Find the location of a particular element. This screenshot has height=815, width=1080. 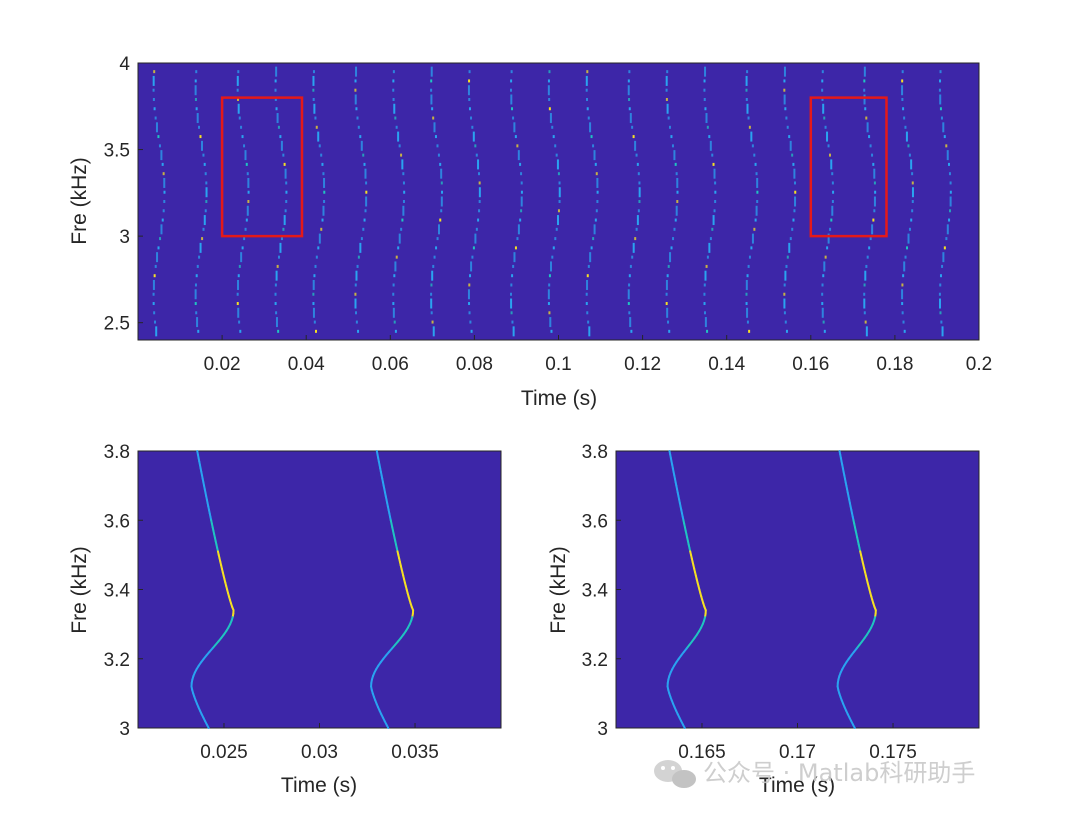

plot-bottom-left-xtick-label: 0.025 is located at coordinates (224, 752).